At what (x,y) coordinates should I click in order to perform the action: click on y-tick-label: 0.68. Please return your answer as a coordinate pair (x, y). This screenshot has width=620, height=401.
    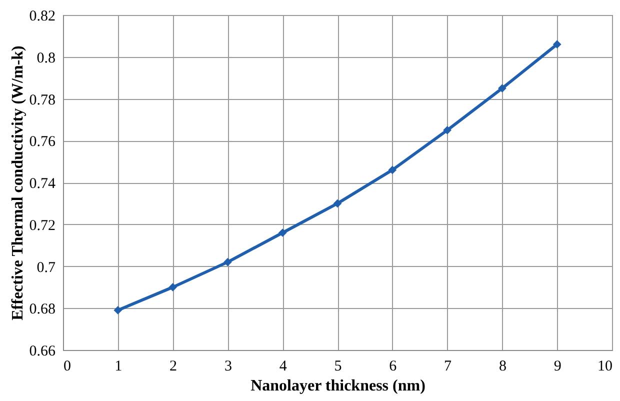
    Looking at the image, I should click on (42, 310).